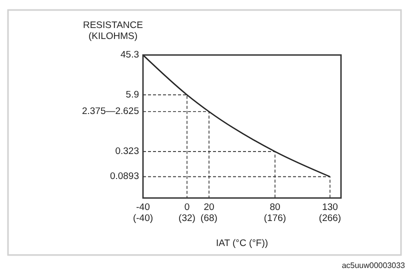 The image size is (409, 274). What do you see at coordinates (129, 55) in the screenshot?
I see `y-tick-label: 45.3` at bounding box center [129, 55].